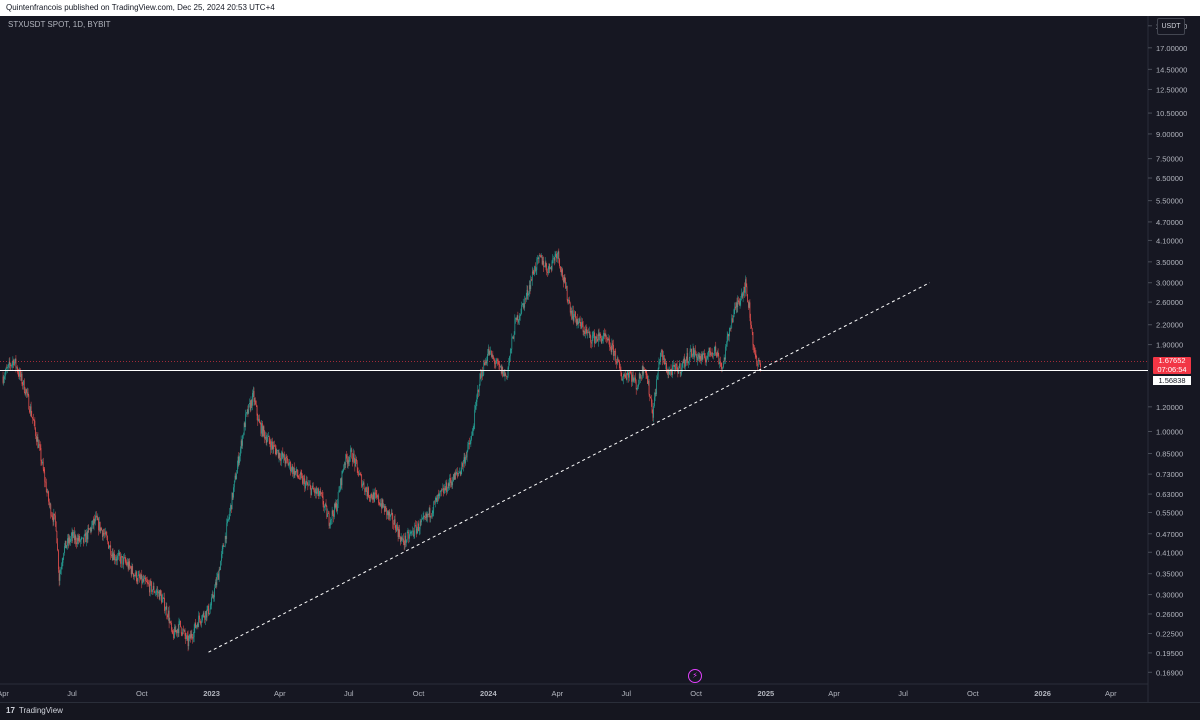  I want to click on price-tick-label: 6.50000, so click(1169, 178).